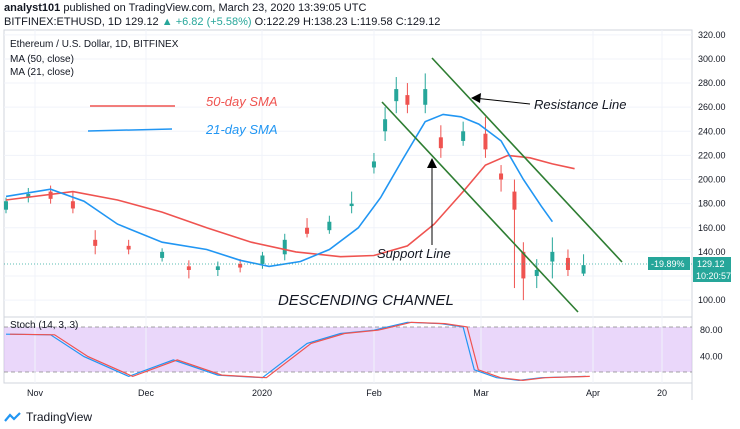 The width and height of the screenshot is (740, 429). What do you see at coordinates (593, 393) in the screenshot?
I see `x-tick-label: Apr` at bounding box center [593, 393].